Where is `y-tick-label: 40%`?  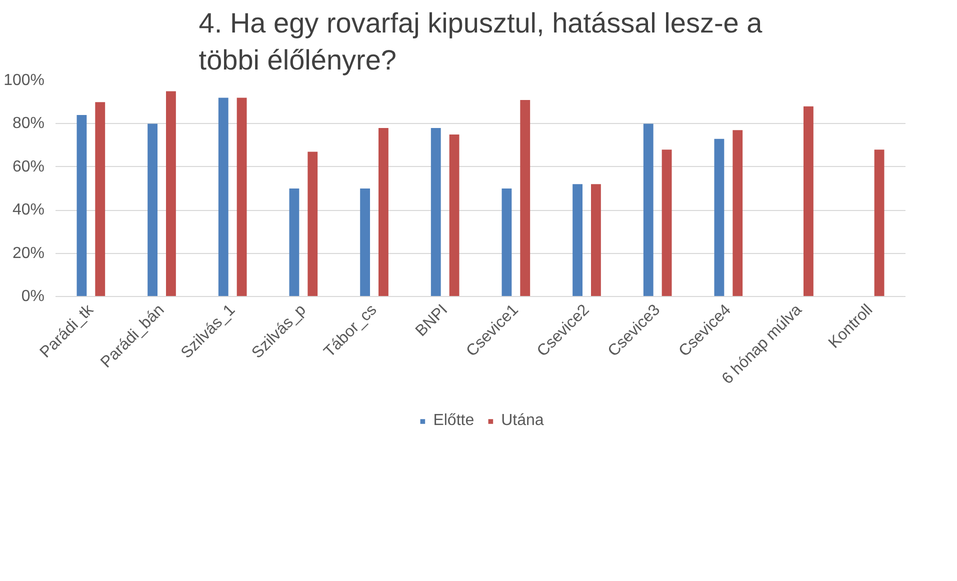
y-tick-label: 40% is located at coordinates (28, 210).